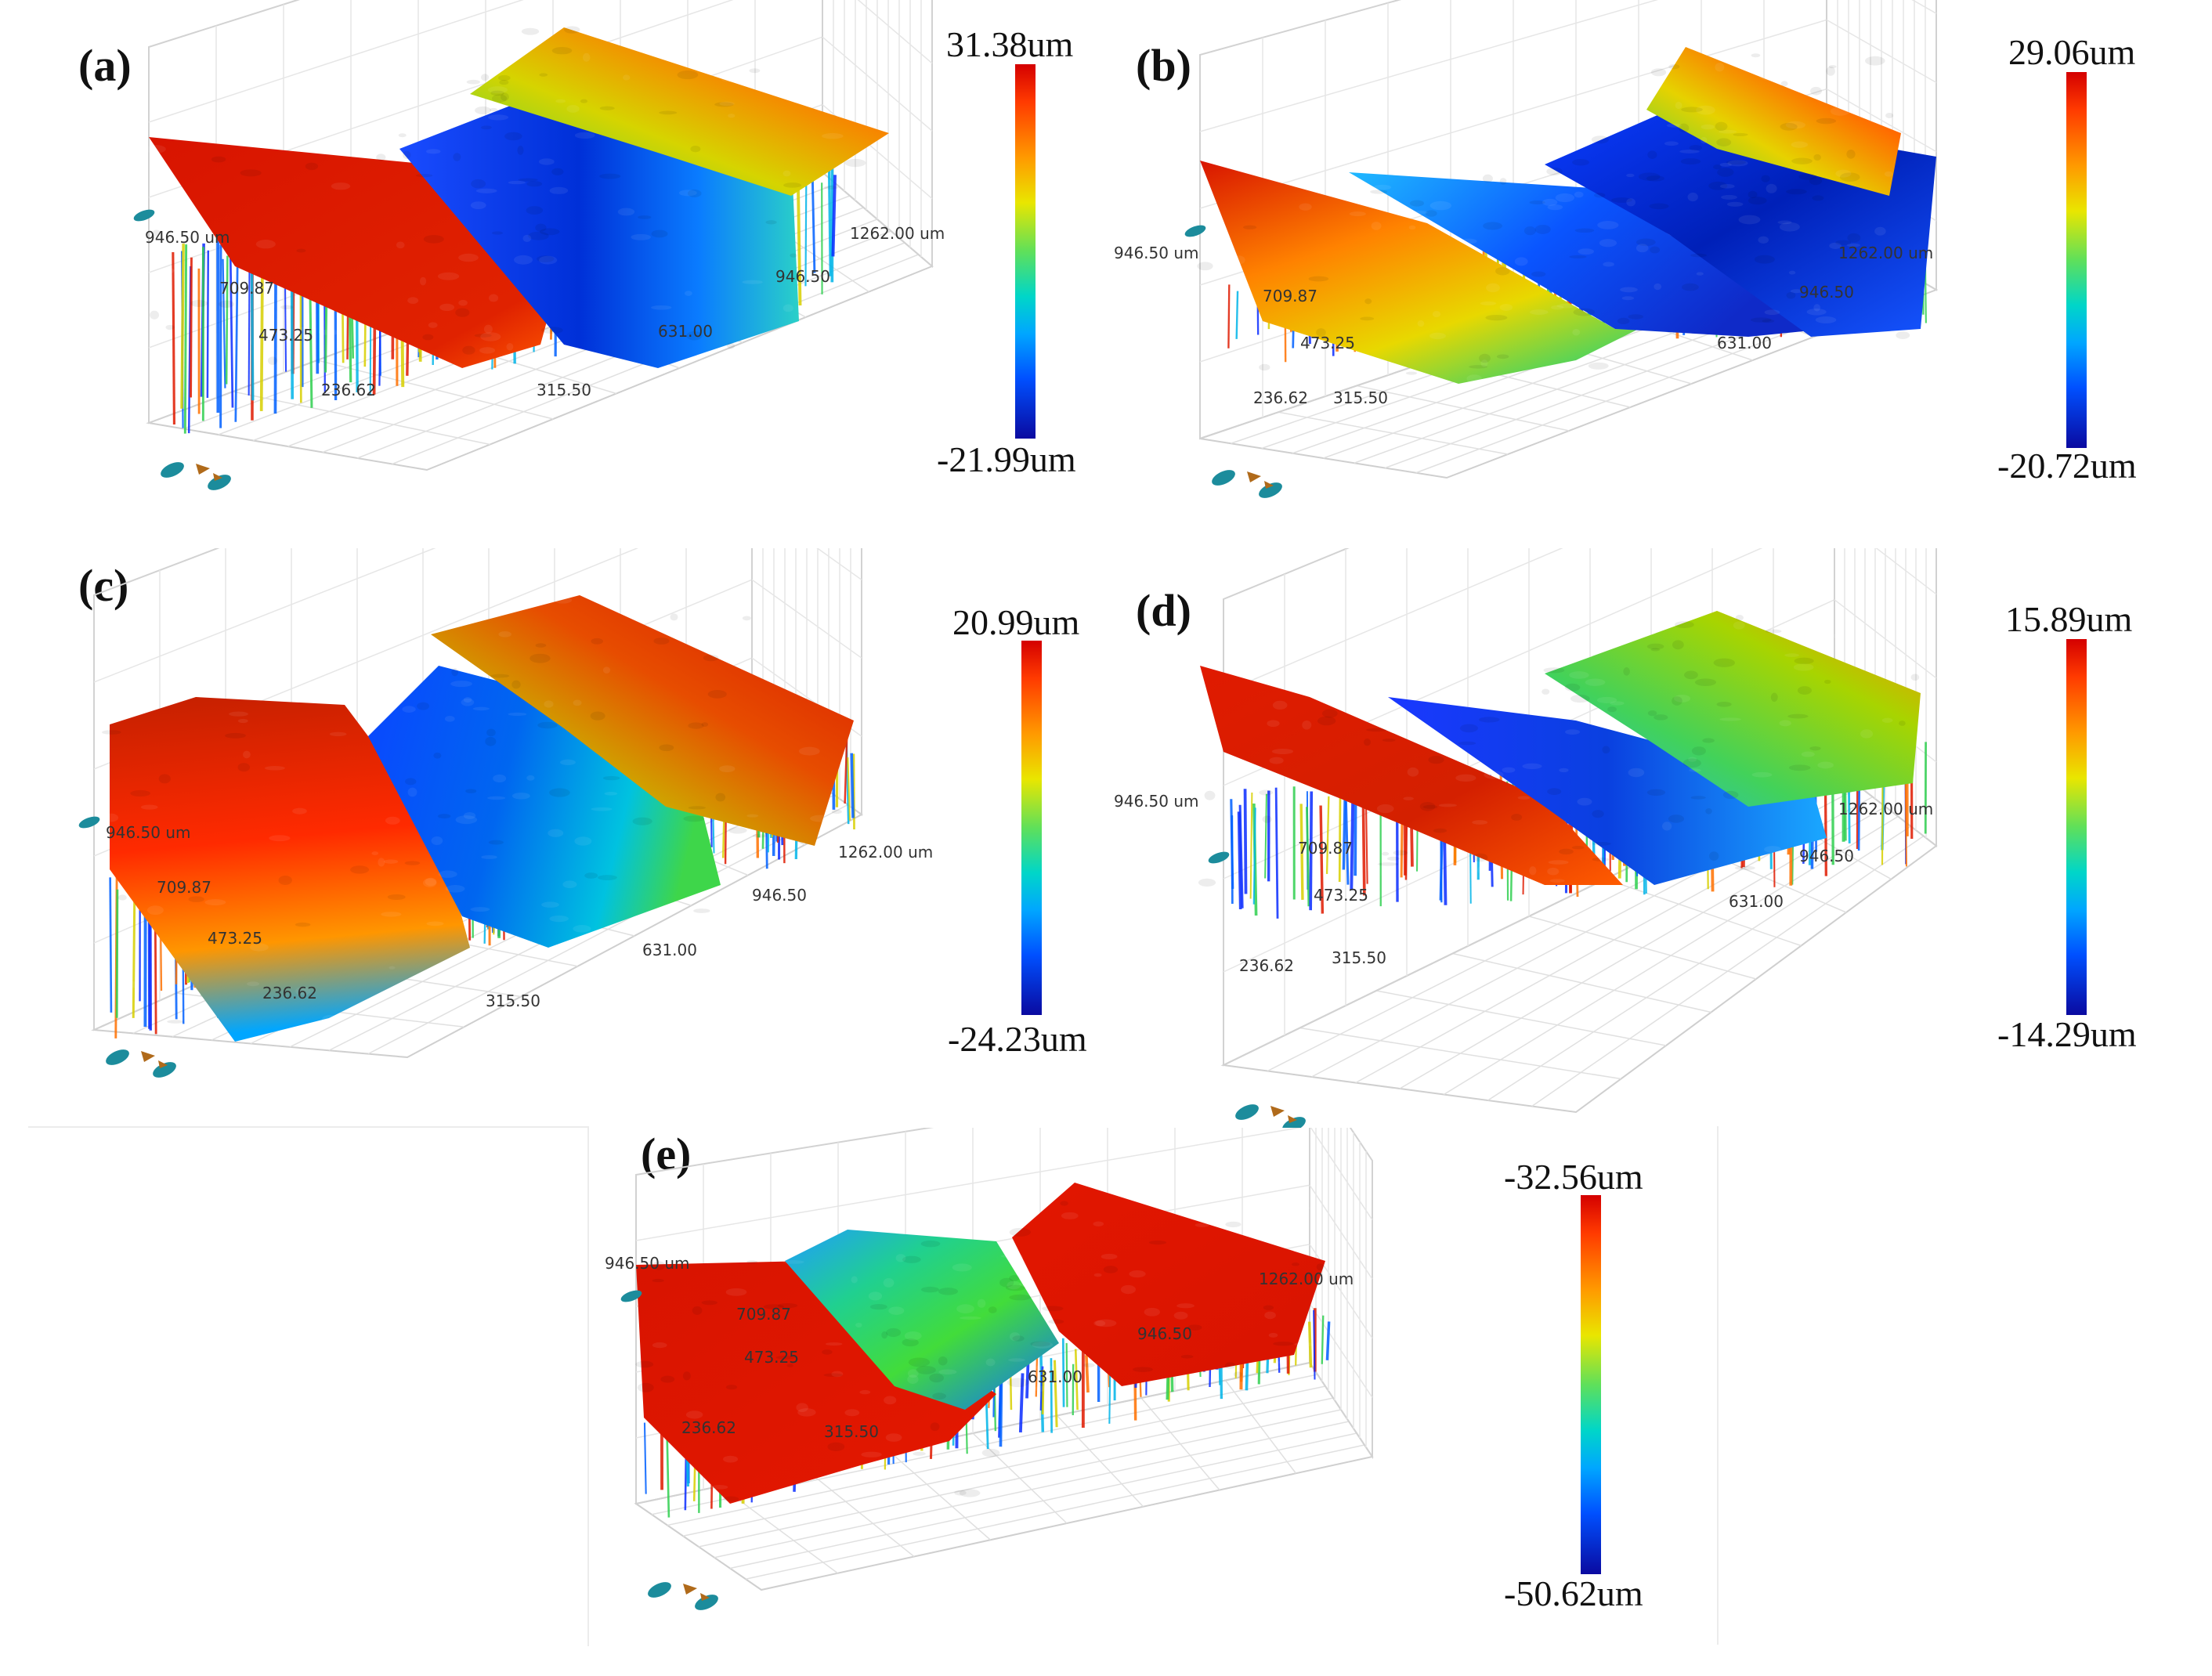 The image size is (2212, 1676). Describe the element at coordinates (2067, 1034) in the screenshot. I see `colorbar-min: -14.29um` at that location.